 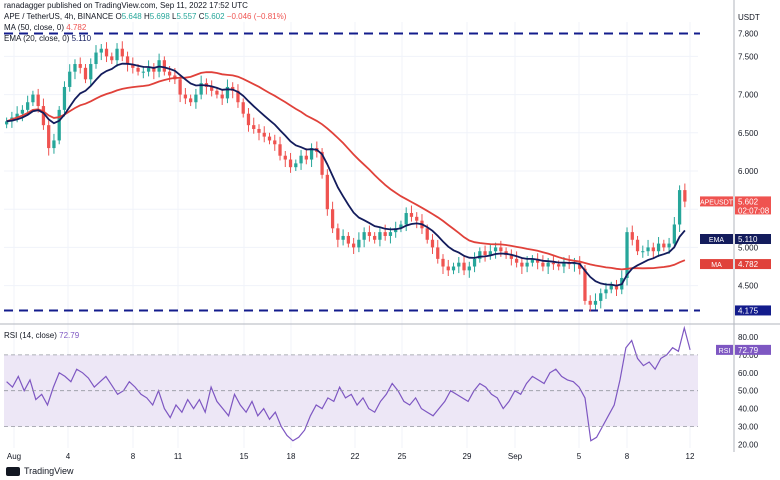 I want to click on tradingview-icon, so click(x=13, y=471).